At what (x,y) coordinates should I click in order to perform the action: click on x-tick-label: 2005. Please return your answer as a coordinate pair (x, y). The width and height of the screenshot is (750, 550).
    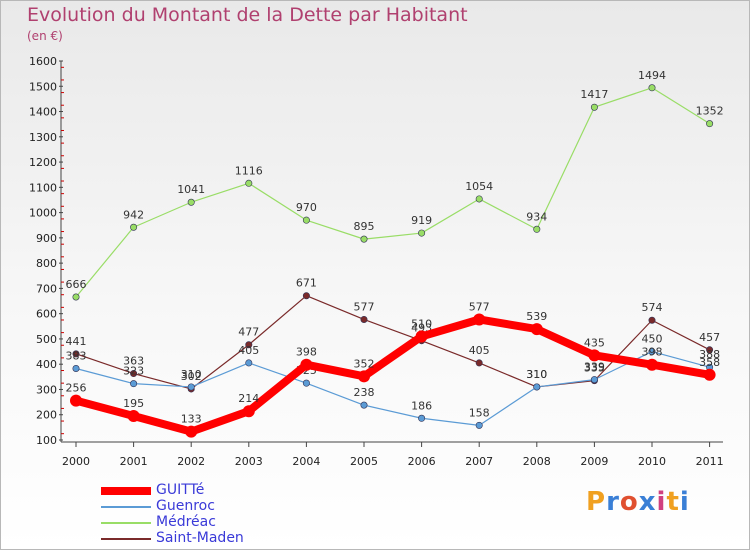
    Looking at the image, I should click on (364, 461).